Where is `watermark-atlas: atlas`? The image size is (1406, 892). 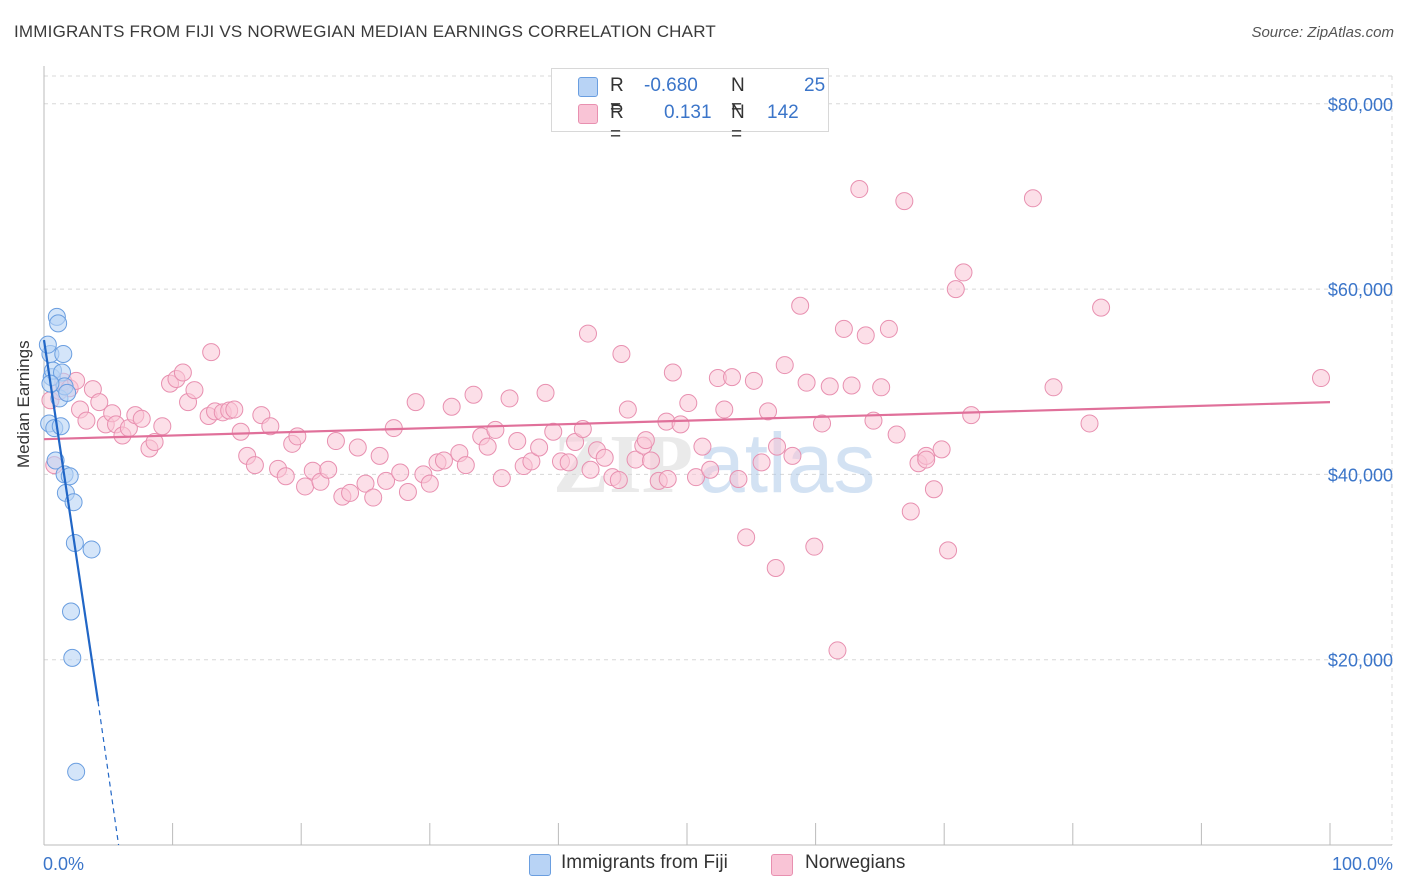
watermark-atlas: atlas is located at coordinates (786, 463).